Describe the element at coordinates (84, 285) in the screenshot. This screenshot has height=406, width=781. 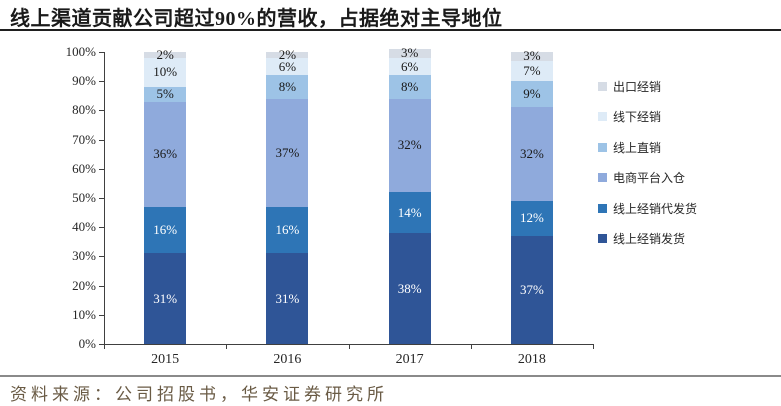
I see `y-axis-tick-label: 20%` at that location.